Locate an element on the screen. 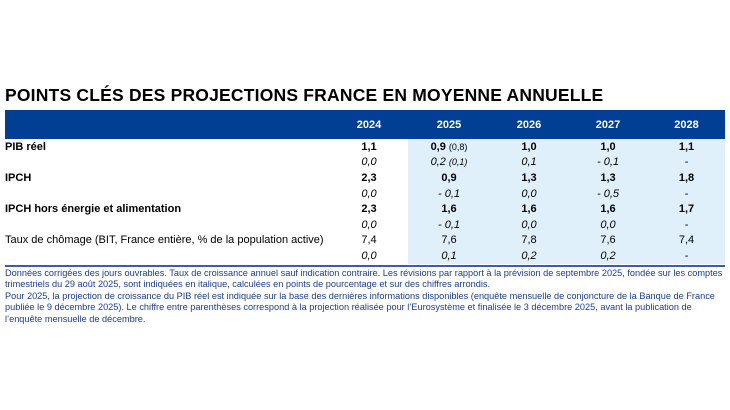 The height and width of the screenshot is (410, 730). cell-text: 1,8 is located at coordinates (686, 177).